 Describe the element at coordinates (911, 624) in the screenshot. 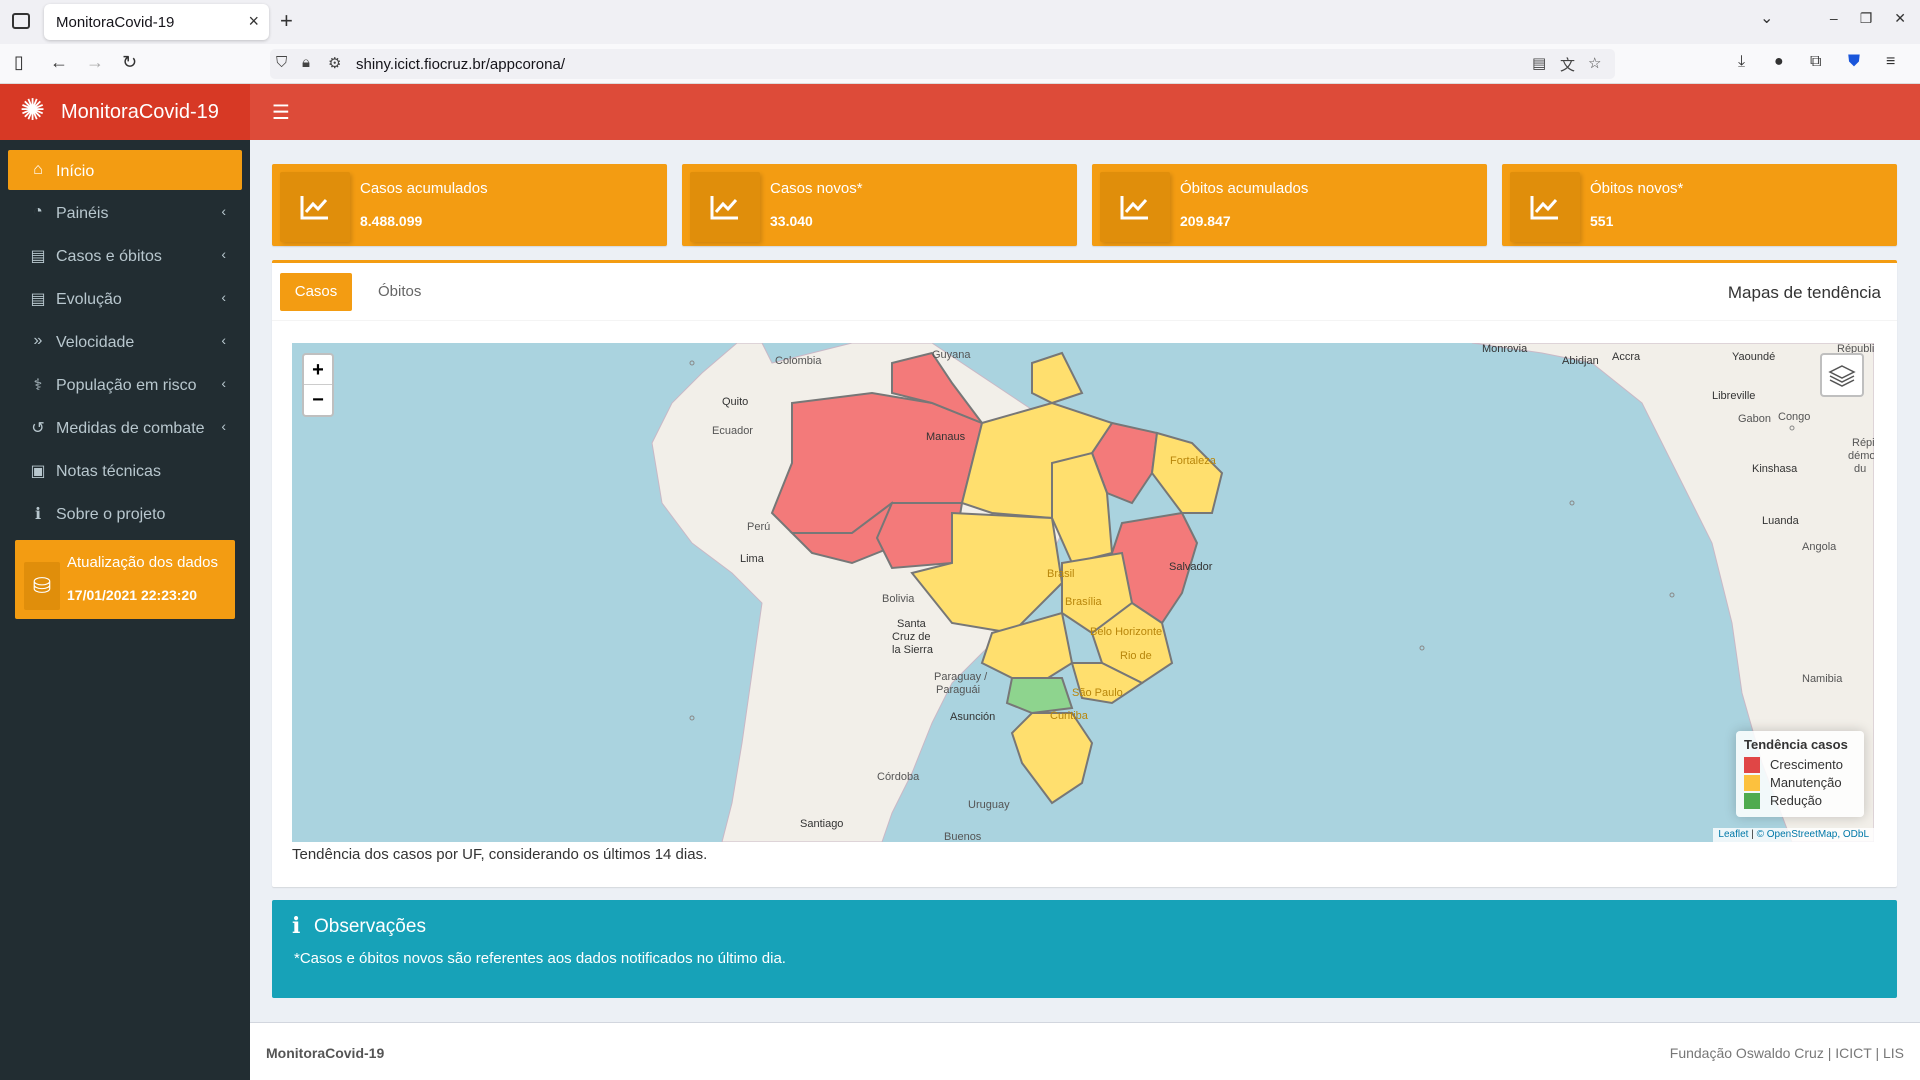

I see `map-label: Santa` at that location.